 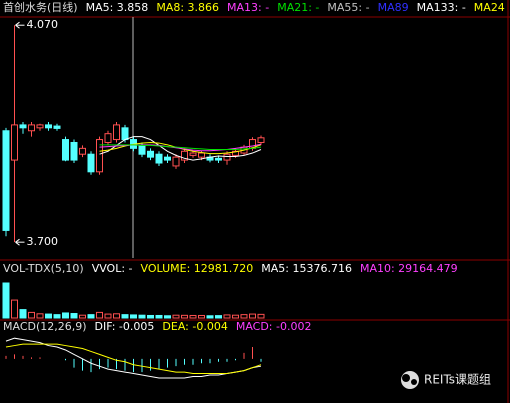 What do you see at coordinates (409, 268) in the screenshot?
I see `legend-entry: MA10: 29164.479` at bounding box center [409, 268].